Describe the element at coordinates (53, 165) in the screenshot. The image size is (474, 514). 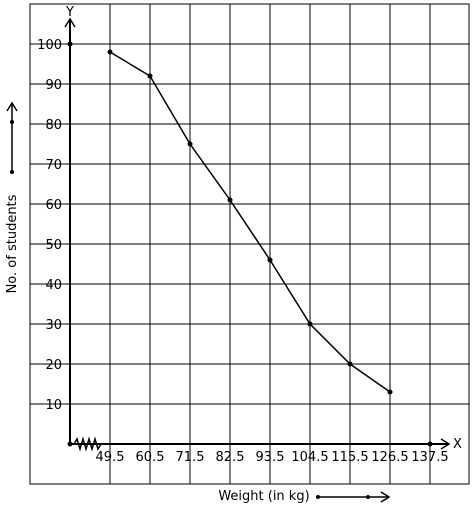
I see `y-tick-label: 70` at that location.